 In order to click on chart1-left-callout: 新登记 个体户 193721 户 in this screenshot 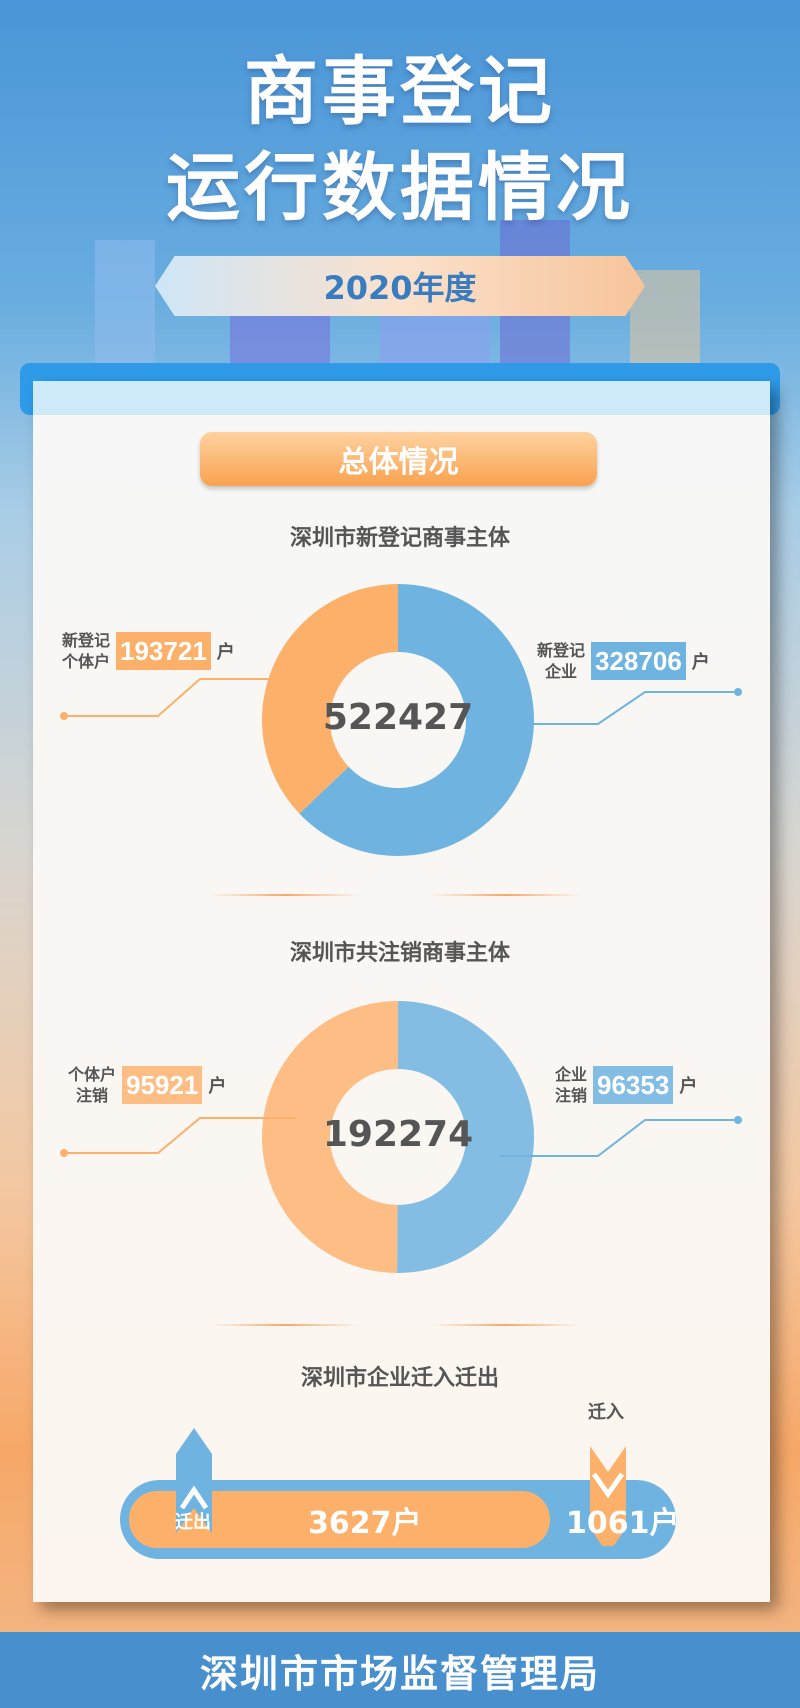, I will do `click(148, 651)`.